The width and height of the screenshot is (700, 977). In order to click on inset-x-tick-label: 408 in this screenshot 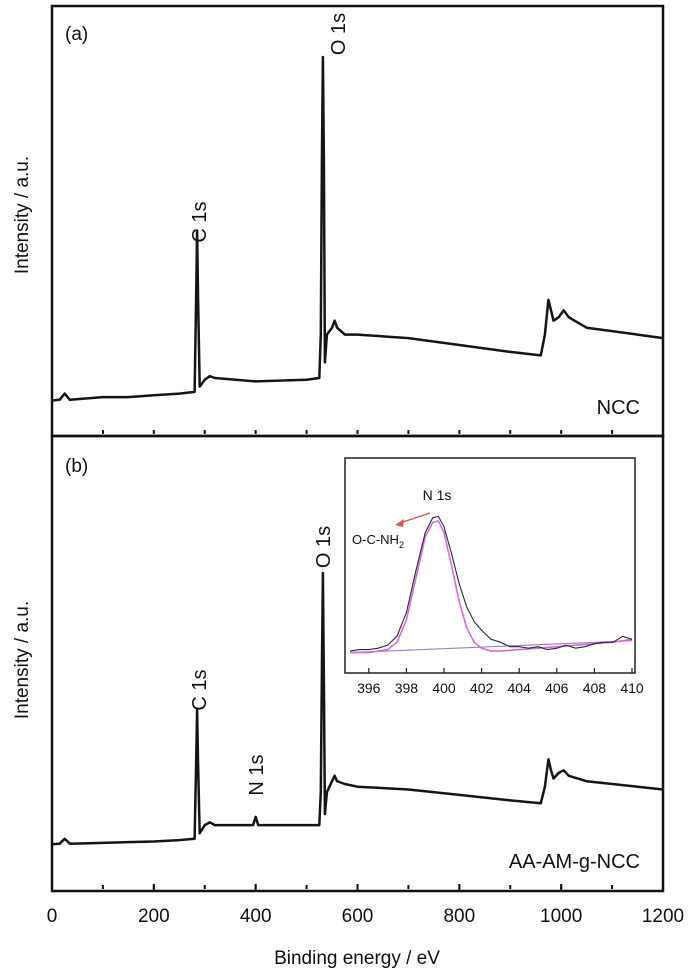, I will do `click(595, 688)`.